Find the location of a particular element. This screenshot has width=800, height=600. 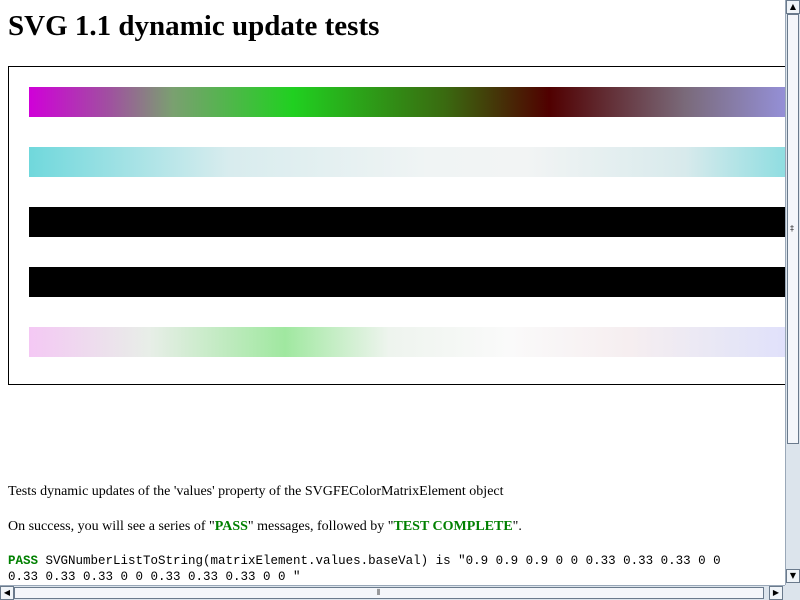

success-prefix: On success, you will see a series of " is located at coordinates (111, 526).